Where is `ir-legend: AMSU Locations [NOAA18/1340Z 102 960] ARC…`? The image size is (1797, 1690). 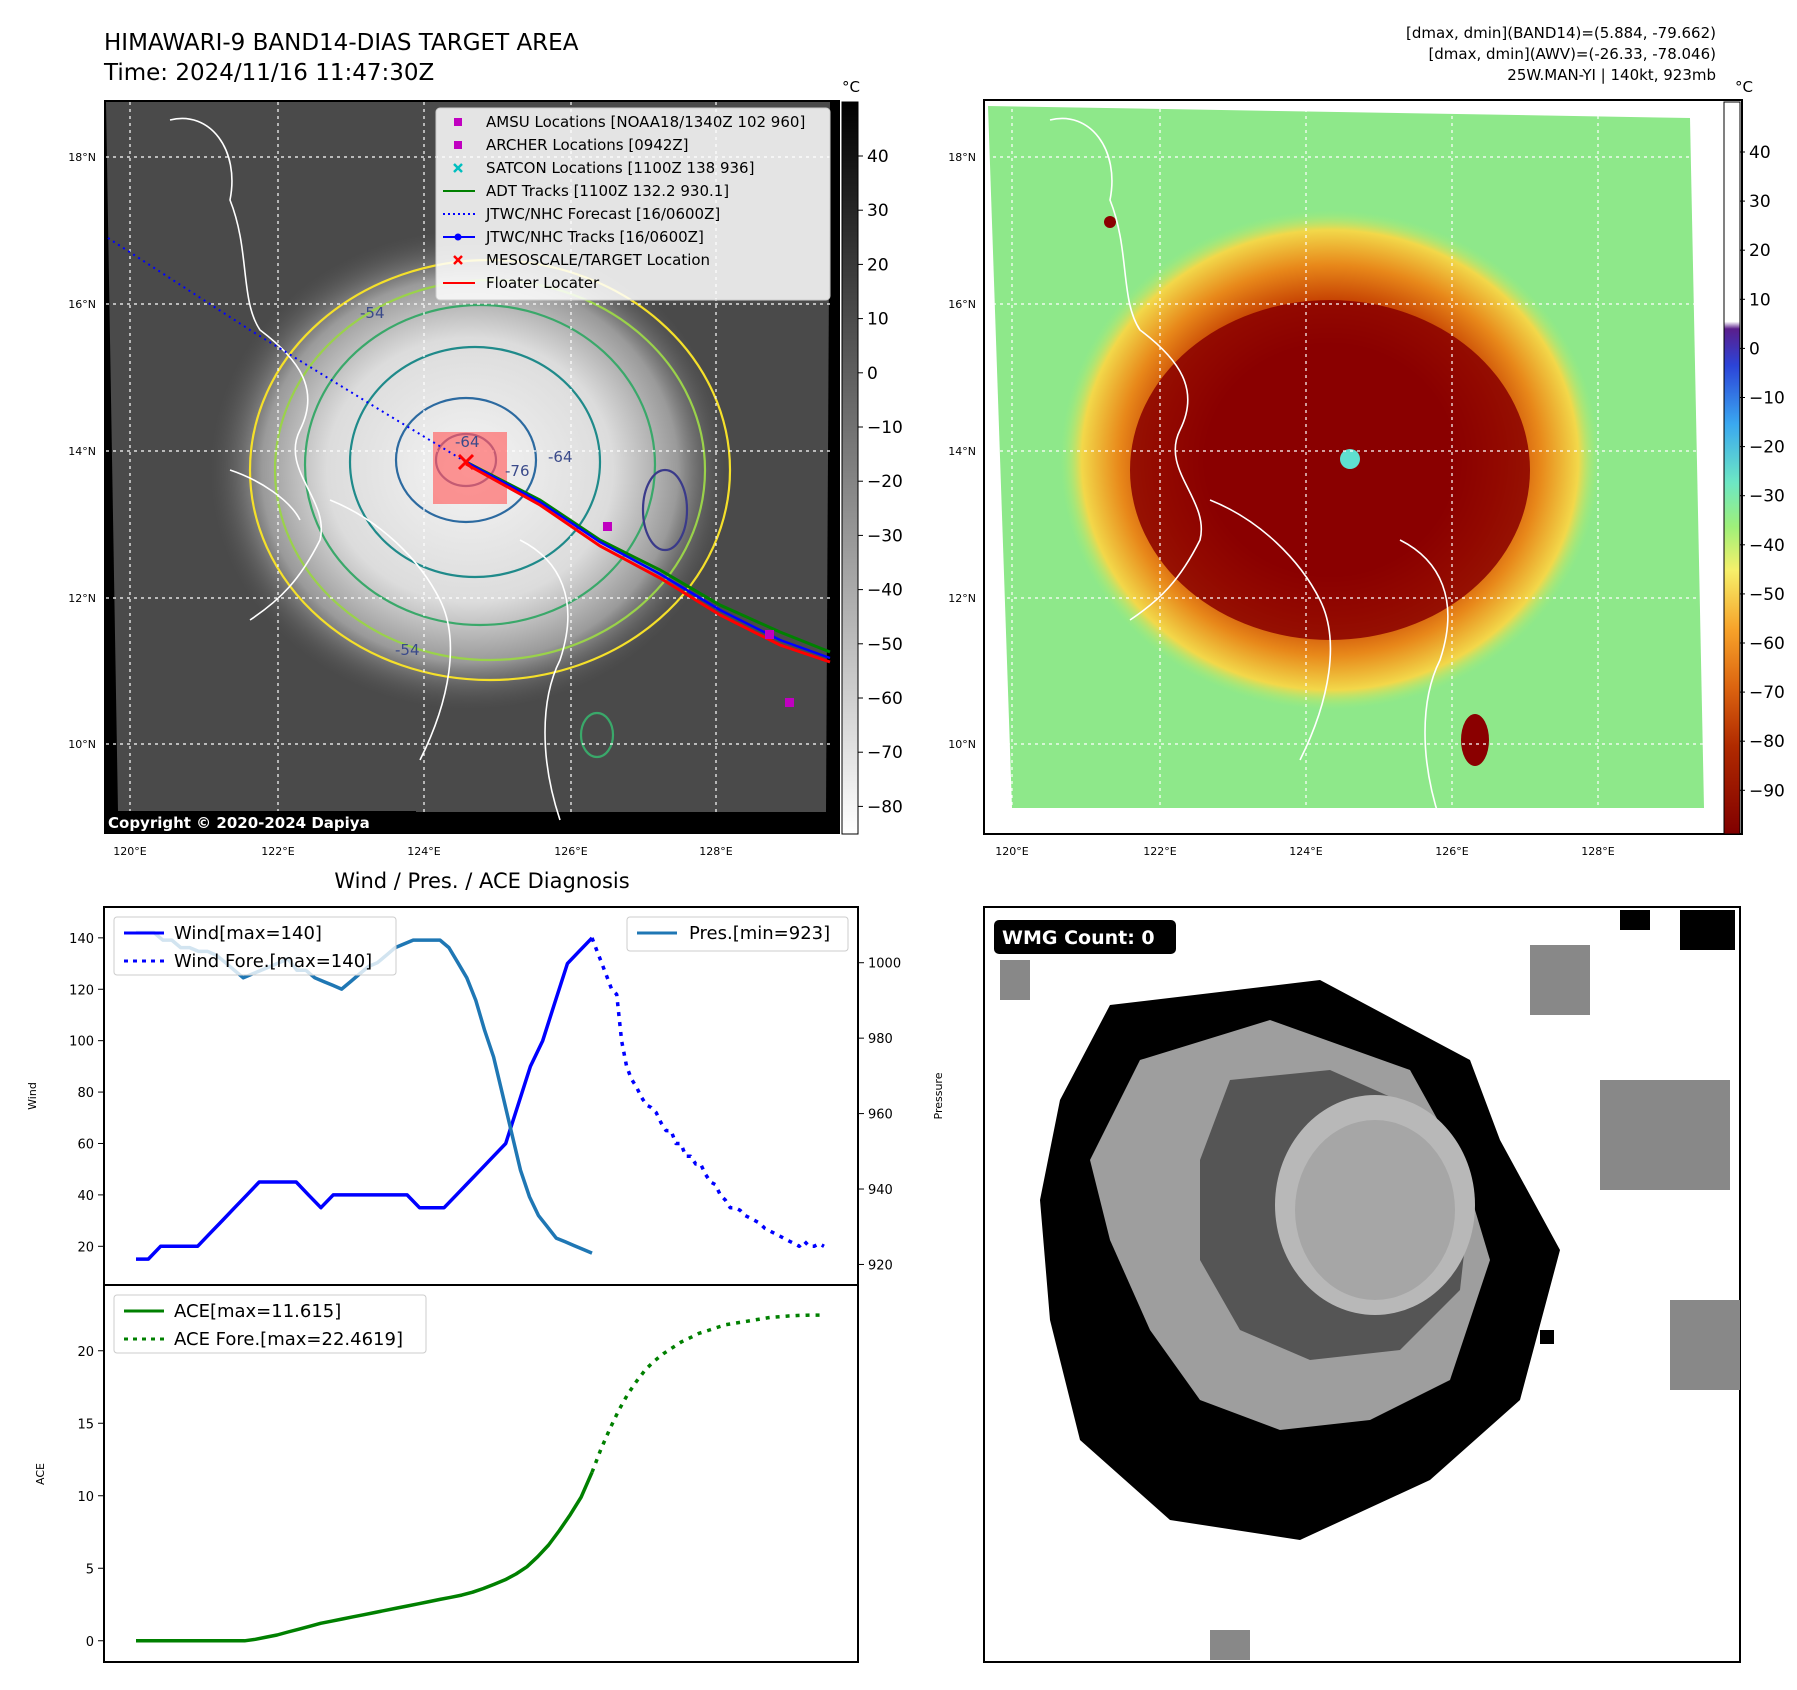 ir-legend: AMSU Locations [NOAA18/1340Z 102 960] ARC… is located at coordinates (633, 204).